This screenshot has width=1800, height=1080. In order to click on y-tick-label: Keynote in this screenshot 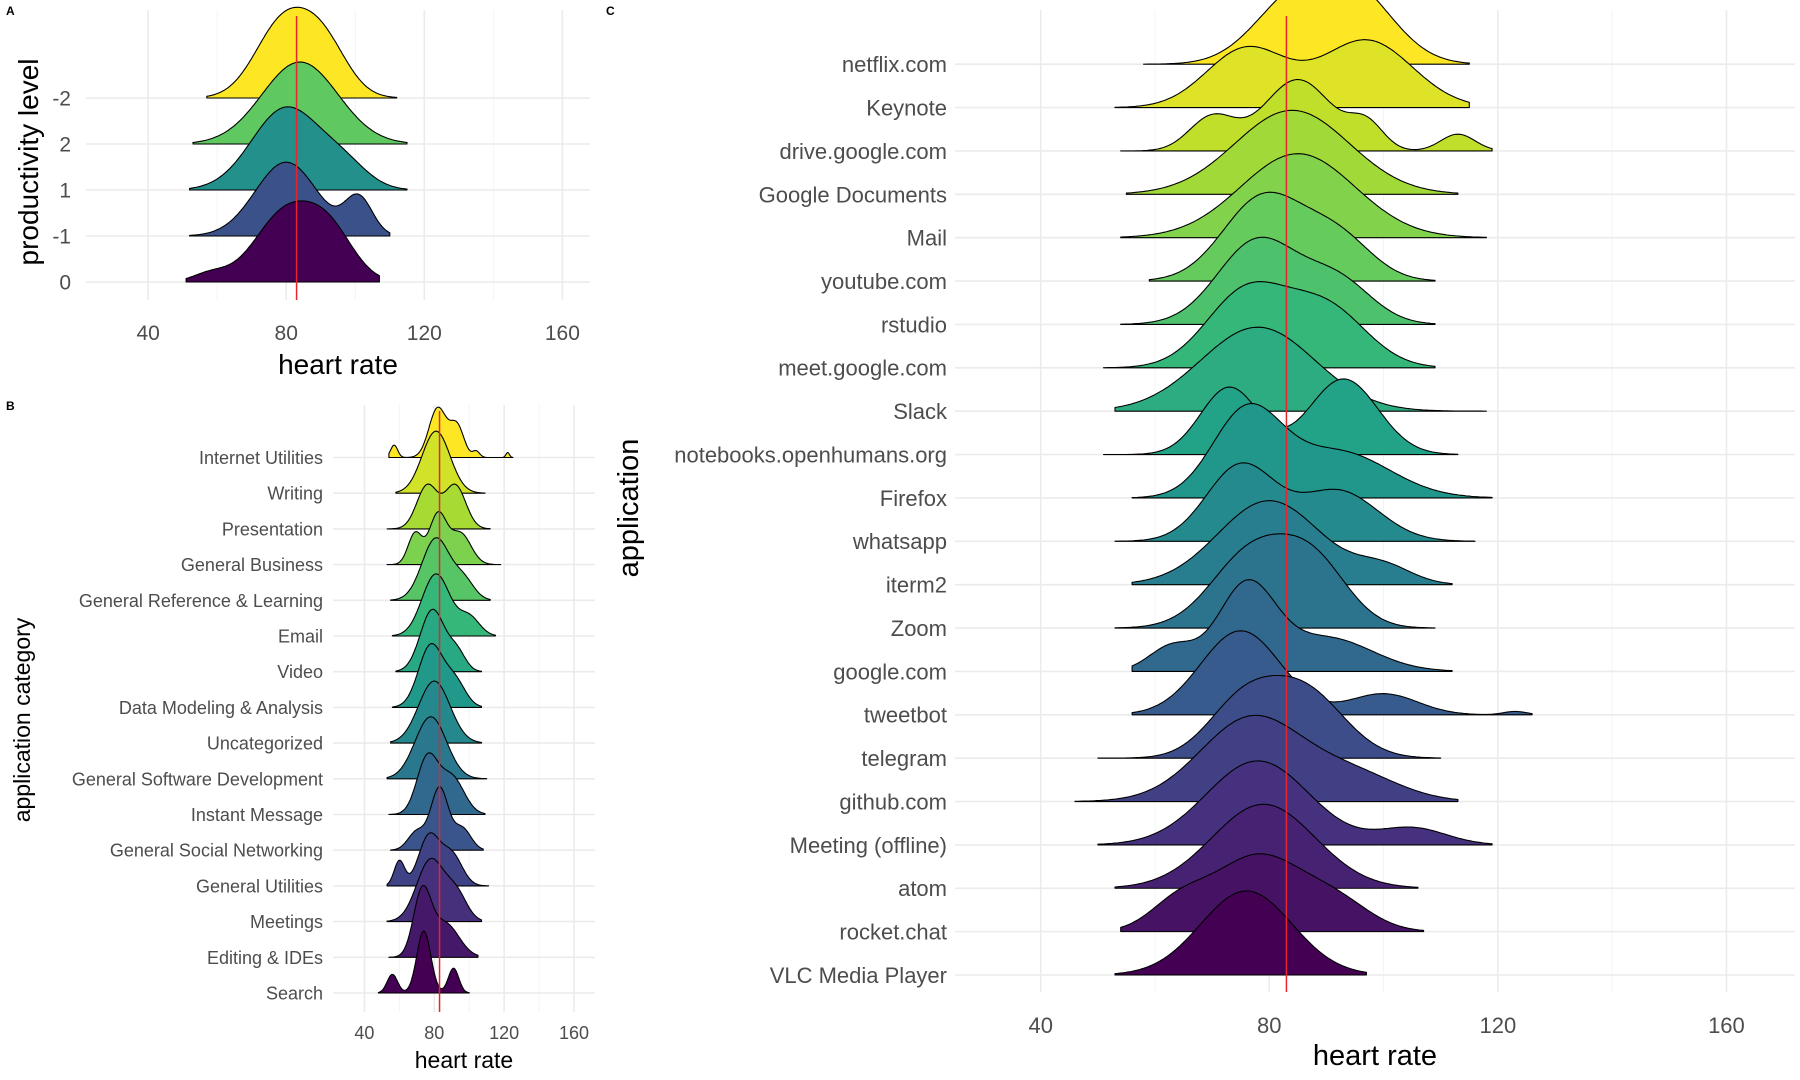, I will do `click(906, 108)`.